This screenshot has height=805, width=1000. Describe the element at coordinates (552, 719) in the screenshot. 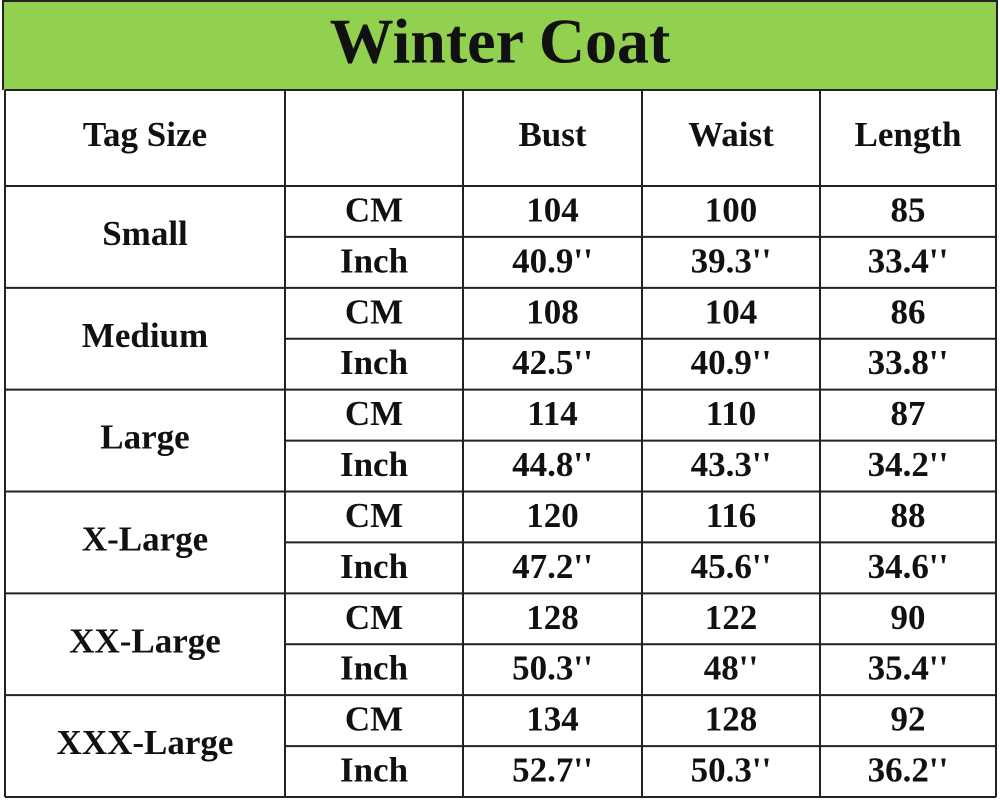

I see `value-cell: 134` at that location.